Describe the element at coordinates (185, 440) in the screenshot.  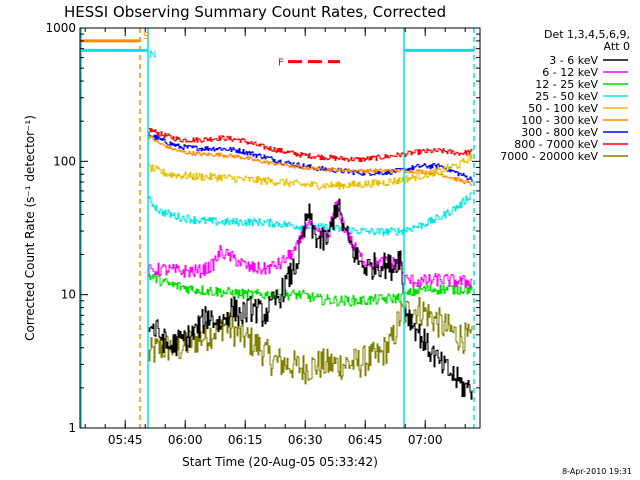
I see `x-tick-label-1: 06:00` at that location.